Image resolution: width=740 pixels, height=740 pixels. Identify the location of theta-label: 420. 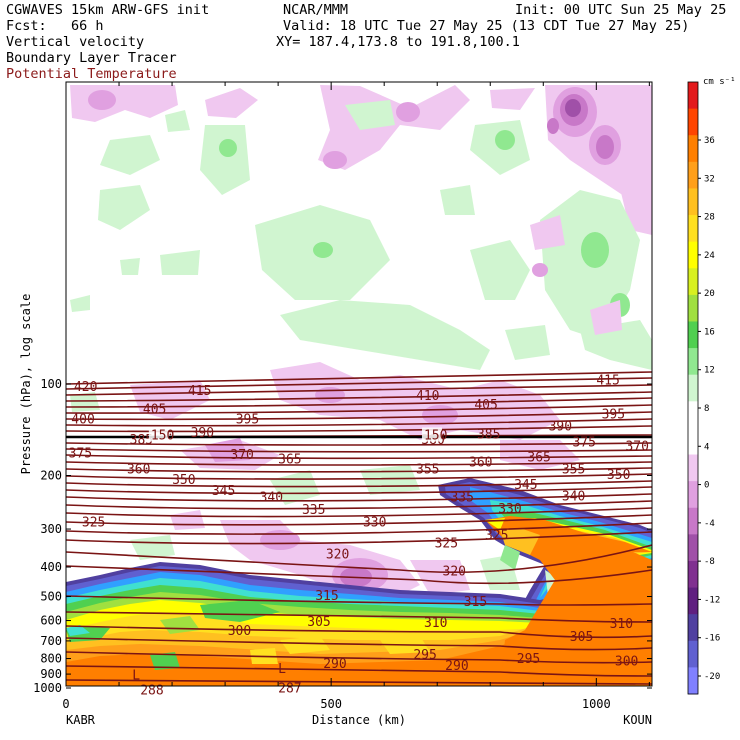
(85, 387).